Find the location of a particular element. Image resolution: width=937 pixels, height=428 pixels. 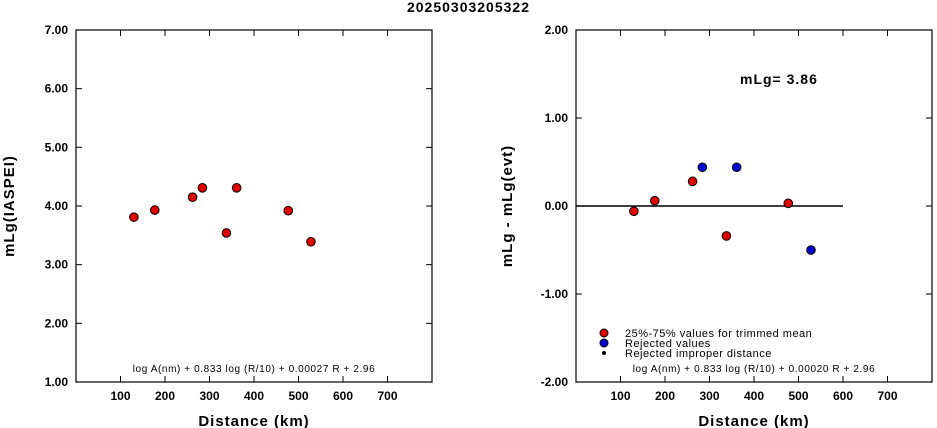

y-tick-label: 4.00 is located at coordinates (57, 206).